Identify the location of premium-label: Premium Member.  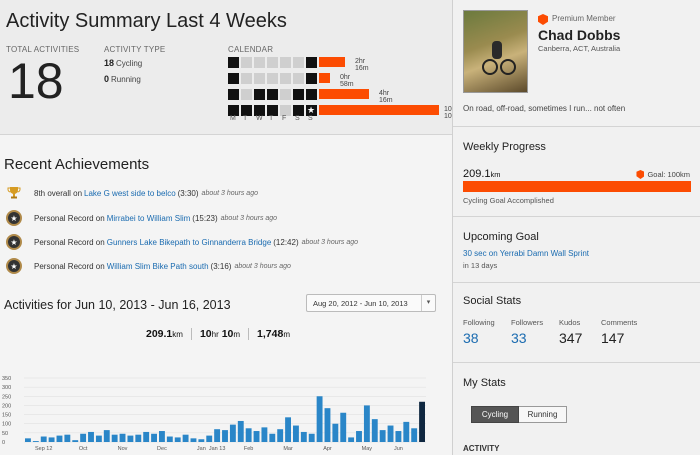
(584, 18).